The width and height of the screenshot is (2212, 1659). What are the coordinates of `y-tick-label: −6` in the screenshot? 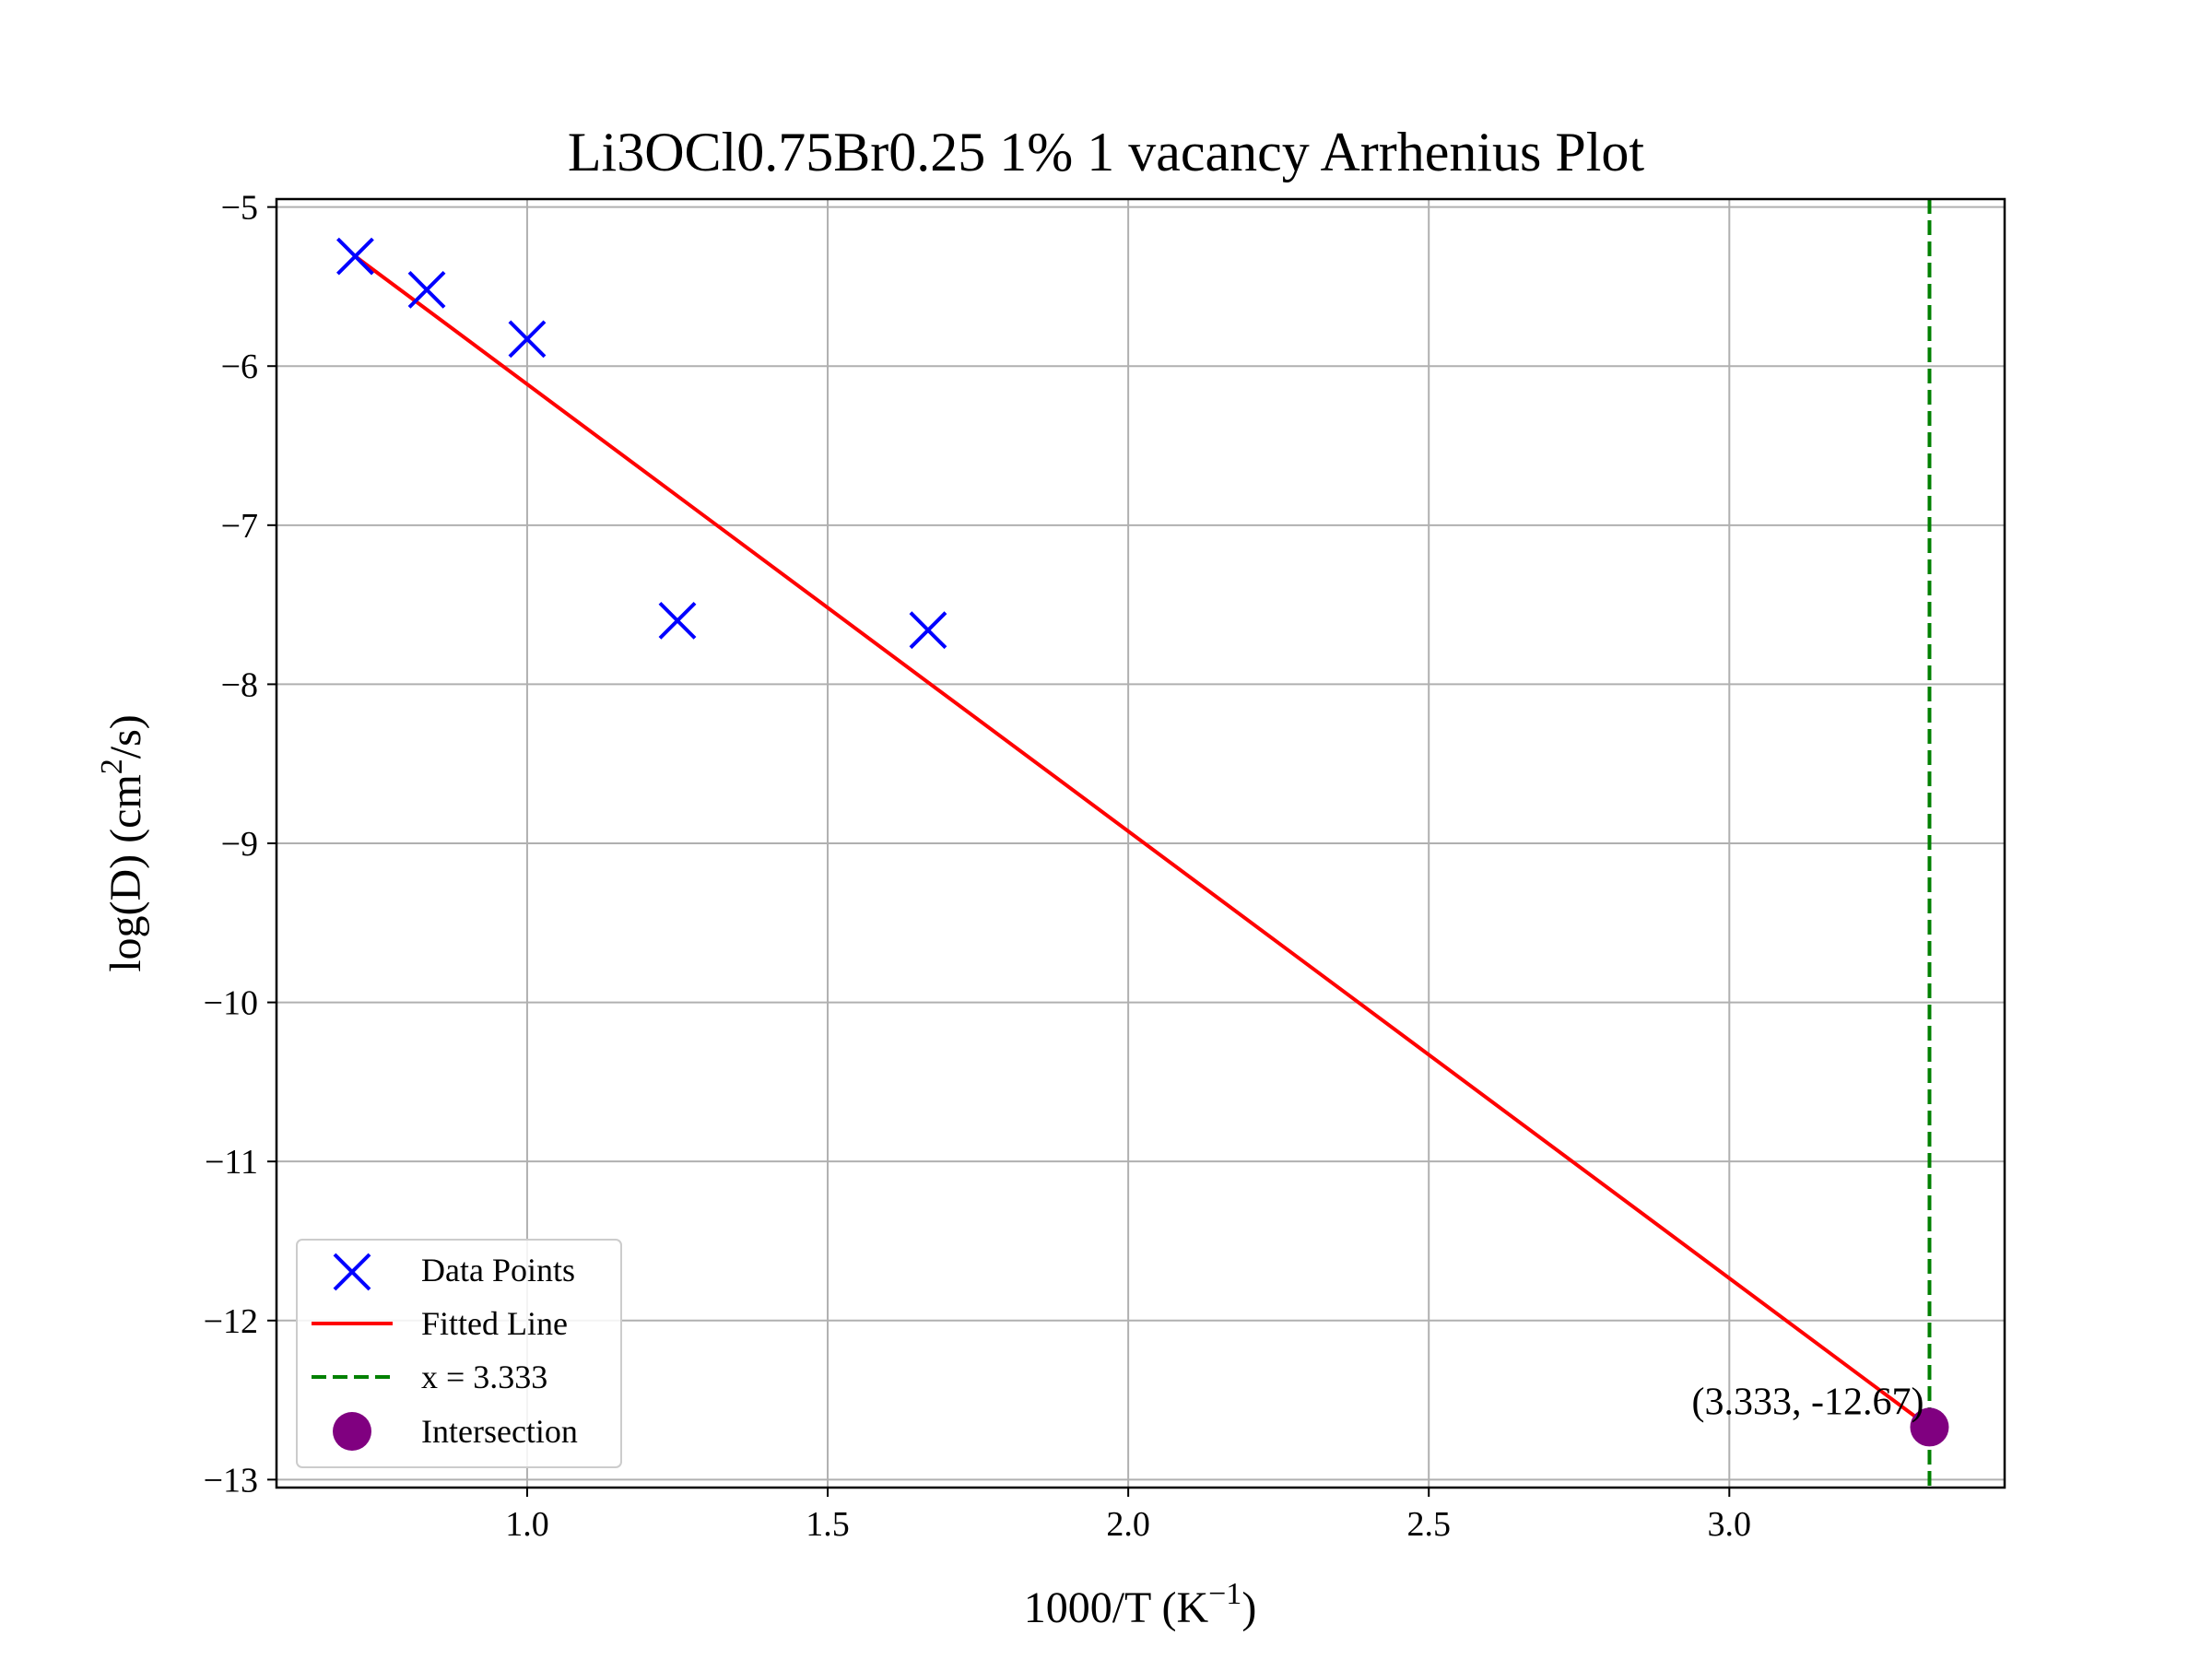 It's located at (239, 366).